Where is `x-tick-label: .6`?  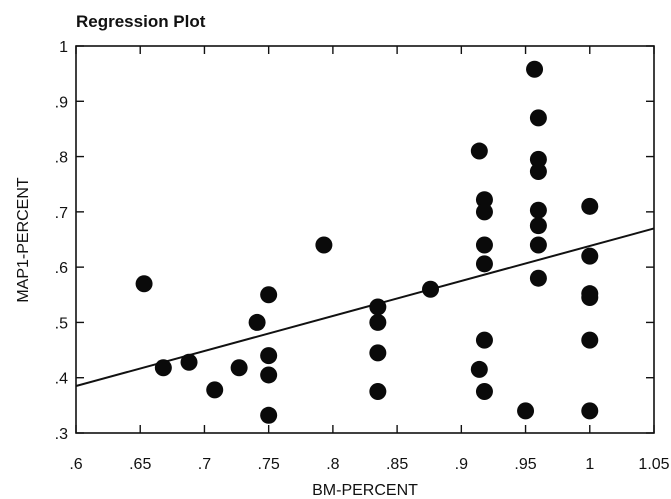 x-tick-label: .6 is located at coordinates (75, 464).